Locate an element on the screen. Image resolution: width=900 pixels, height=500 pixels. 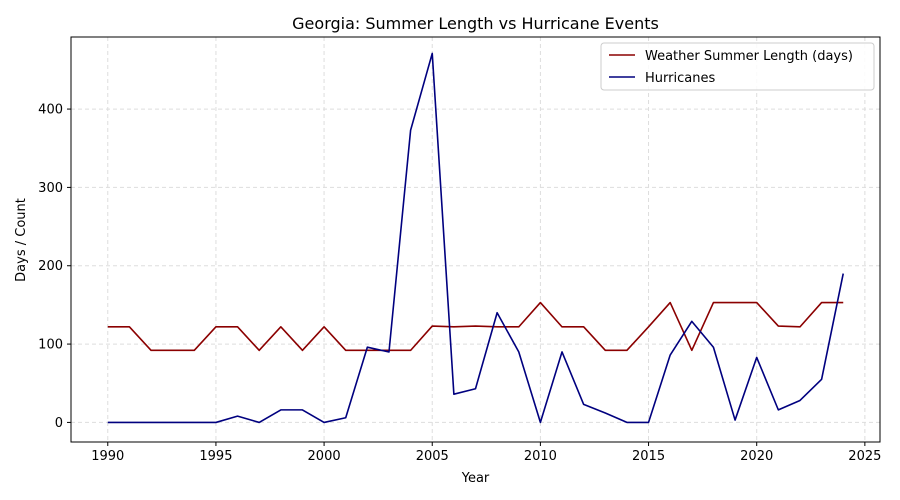
legend-label: Weather Summer Length (days) is located at coordinates (749, 56).